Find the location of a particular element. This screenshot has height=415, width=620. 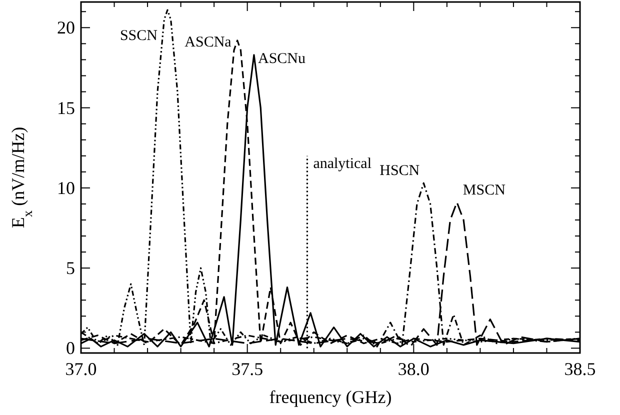

x-tick-label: 37.5 is located at coordinates (248, 369).